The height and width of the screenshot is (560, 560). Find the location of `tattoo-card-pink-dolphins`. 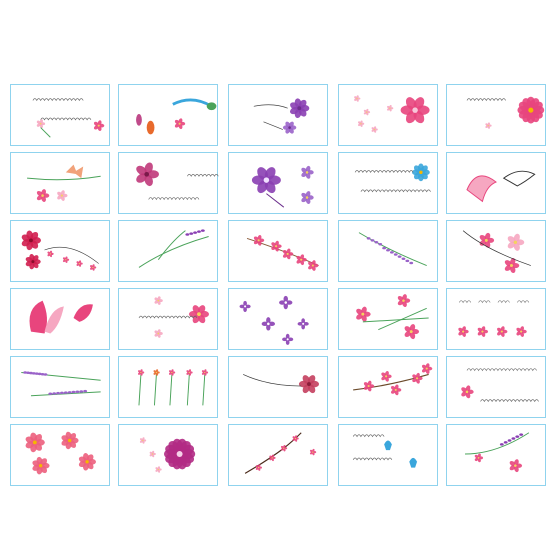

tattoo-card-pink-dolphins is located at coordinates (496, 183).